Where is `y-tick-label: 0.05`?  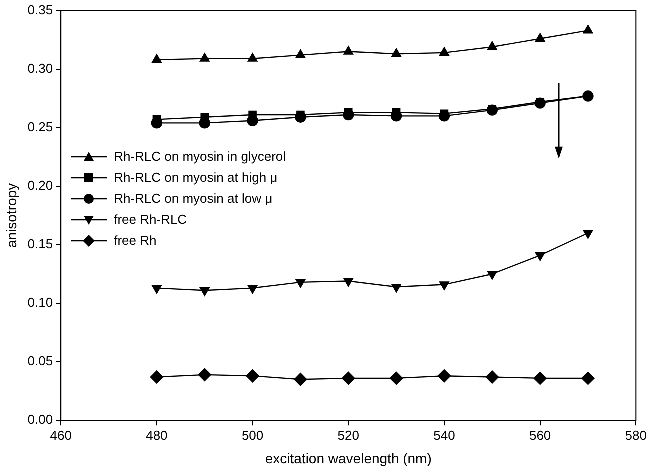
y-tick-label: 0.05 is located at coordinates (41, 361).